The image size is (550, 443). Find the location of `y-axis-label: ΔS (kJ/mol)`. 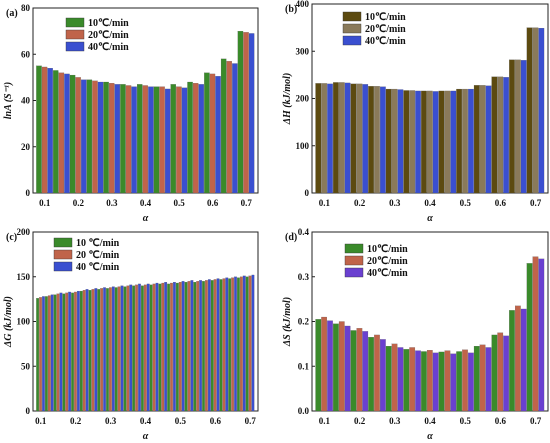

y-axis-label: ΔS (kJ/mol) is located at coordinates (287, 322).